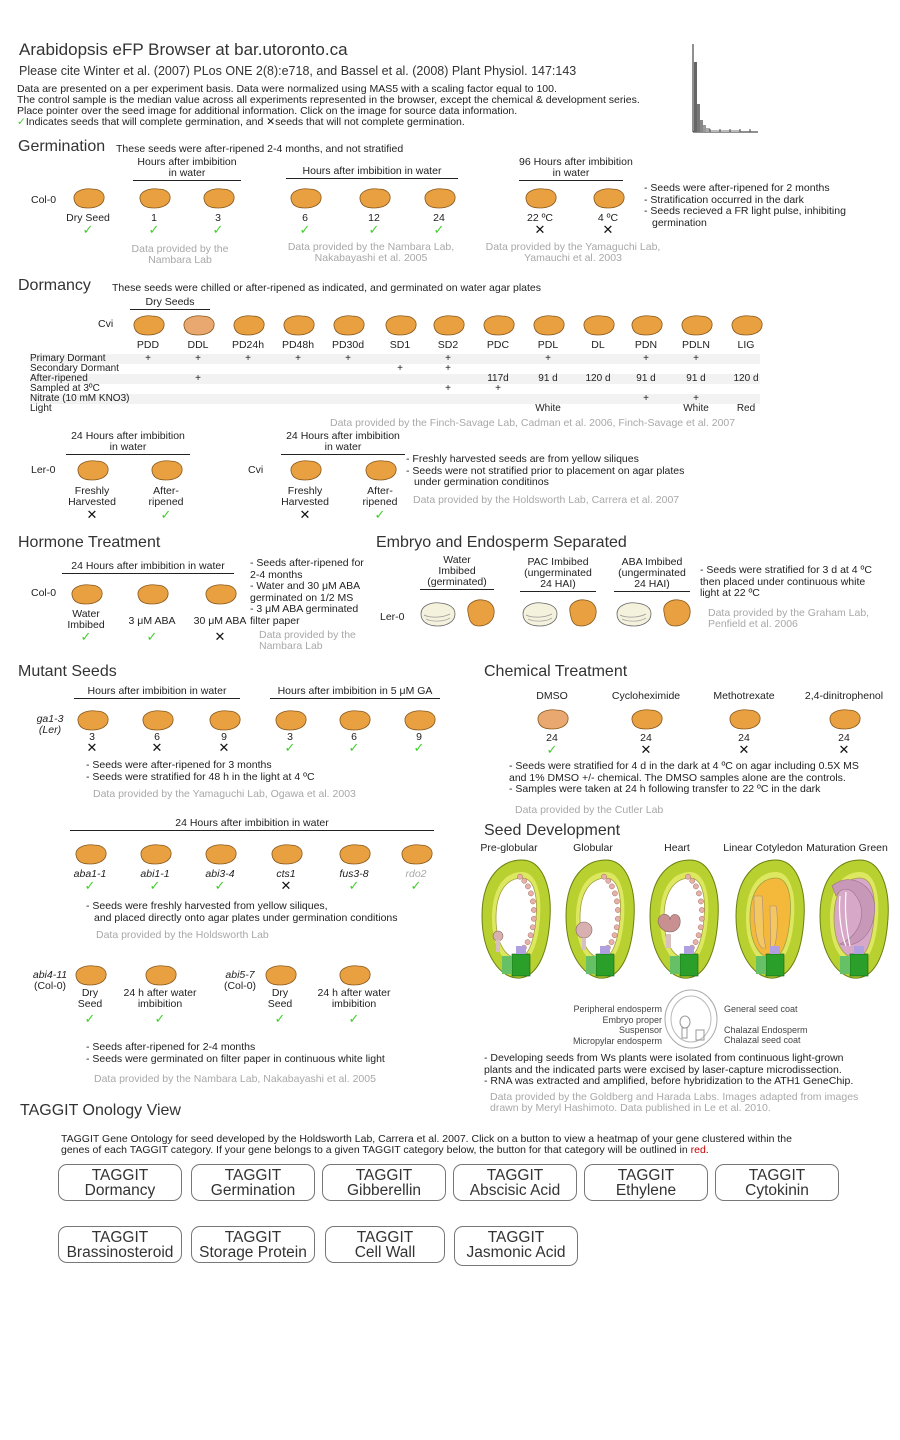 This screenshot has height=1440, width=900. I want to click on taggit-brassinosteroid-button: TAGGIT Brassinosteroid, so click(120, 1244).